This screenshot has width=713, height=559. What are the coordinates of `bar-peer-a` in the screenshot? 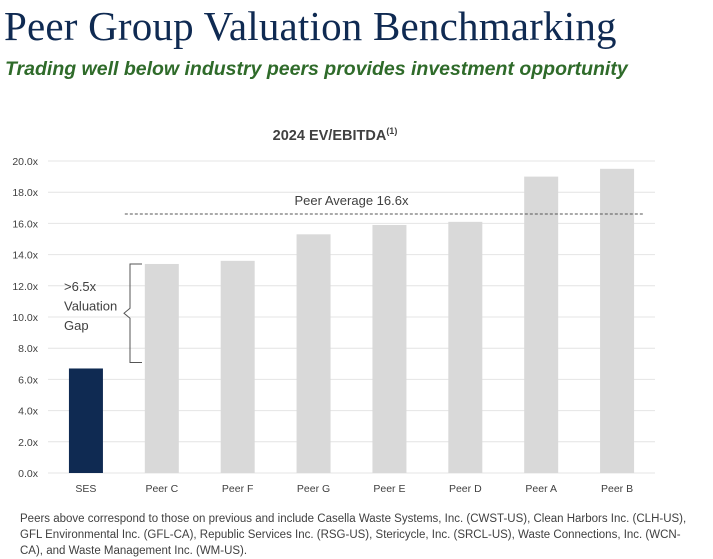 It's located at (541, 324).